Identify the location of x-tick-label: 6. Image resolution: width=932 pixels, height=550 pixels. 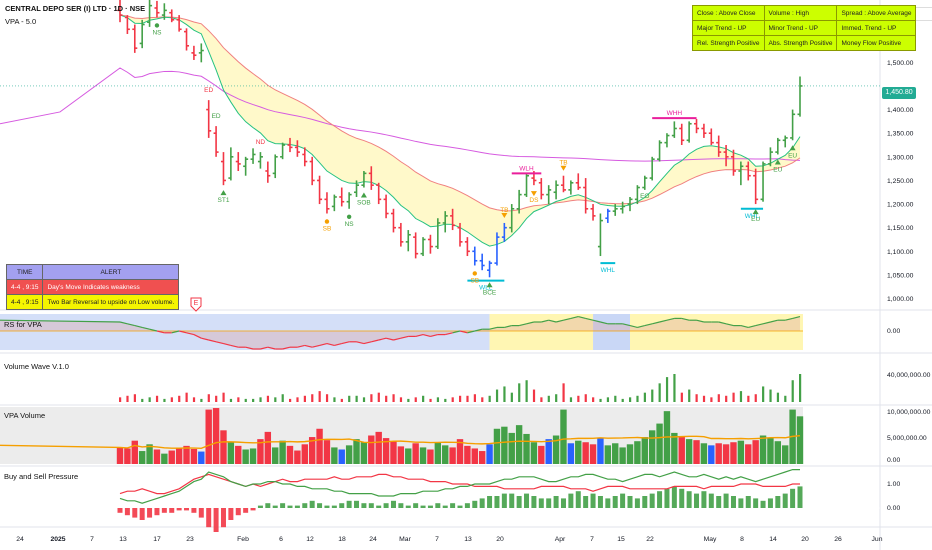
(281, 539).